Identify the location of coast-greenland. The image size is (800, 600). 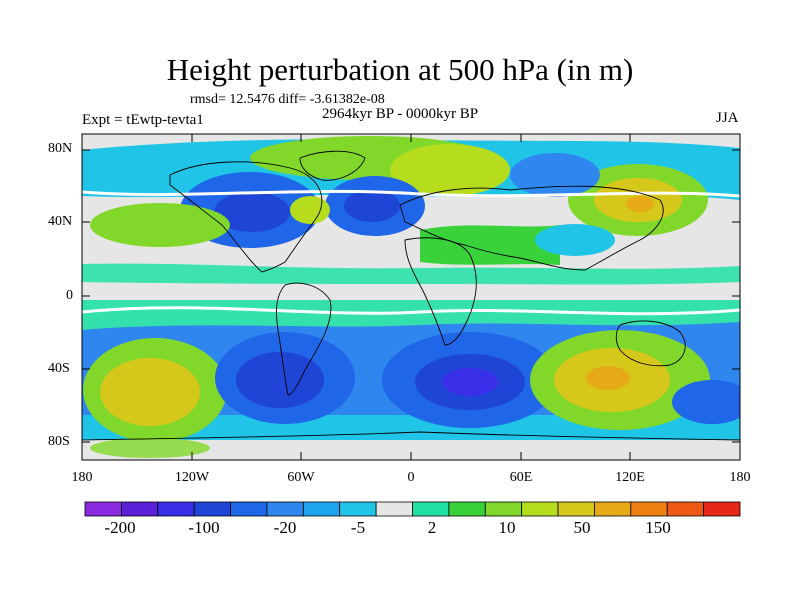
(332, 165).